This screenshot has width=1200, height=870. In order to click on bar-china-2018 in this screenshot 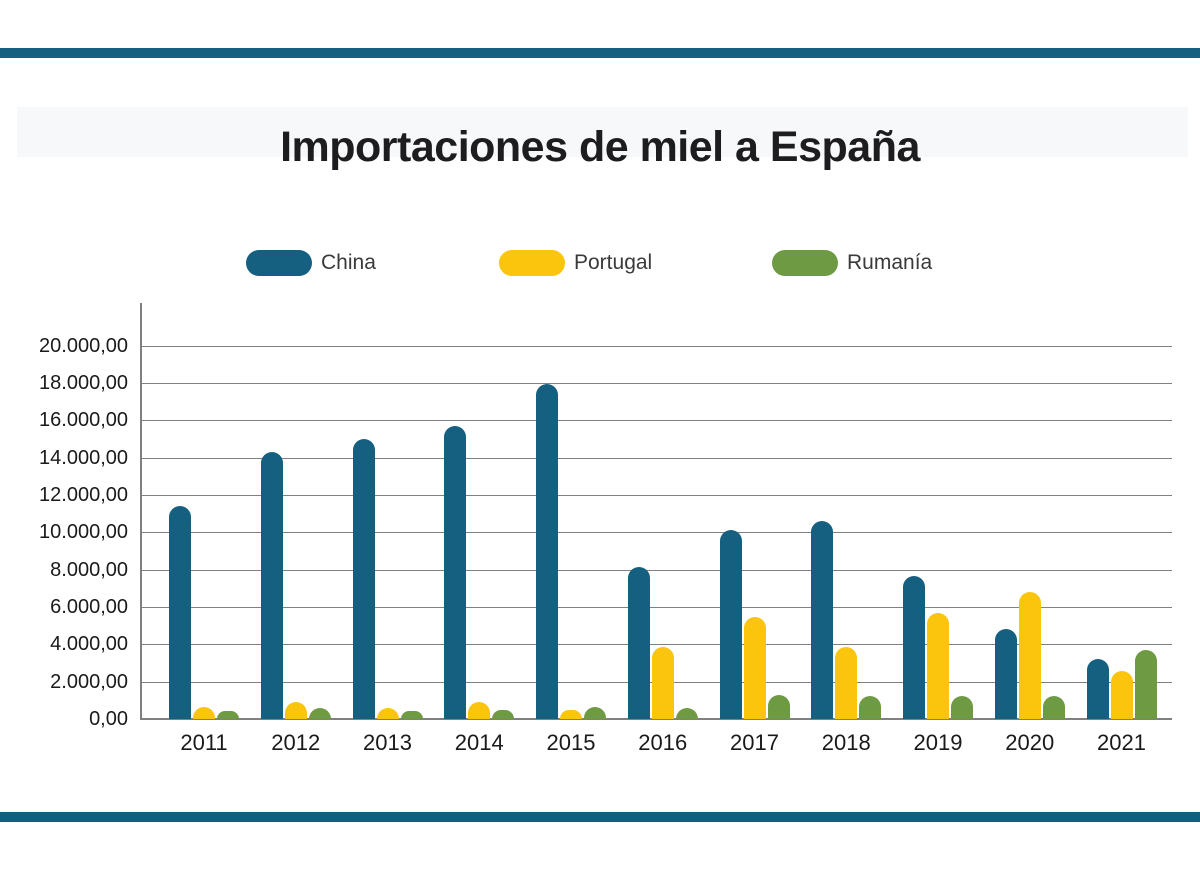, I will do `click(822, 619)`.